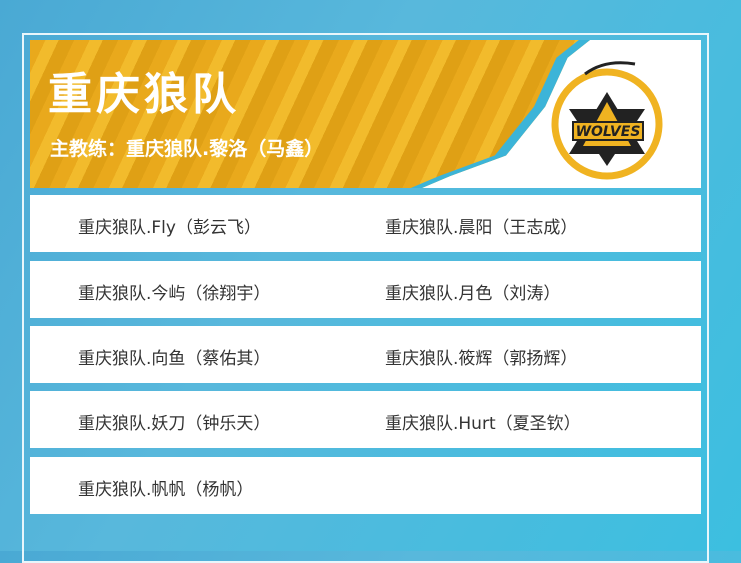 The image size is (741, 563). What do you see at coordinates (174, 294) in the screenshot?
I see `player-name: 重庆狼队.今屿（徐翔宇）` at bounding box center [174, 294].